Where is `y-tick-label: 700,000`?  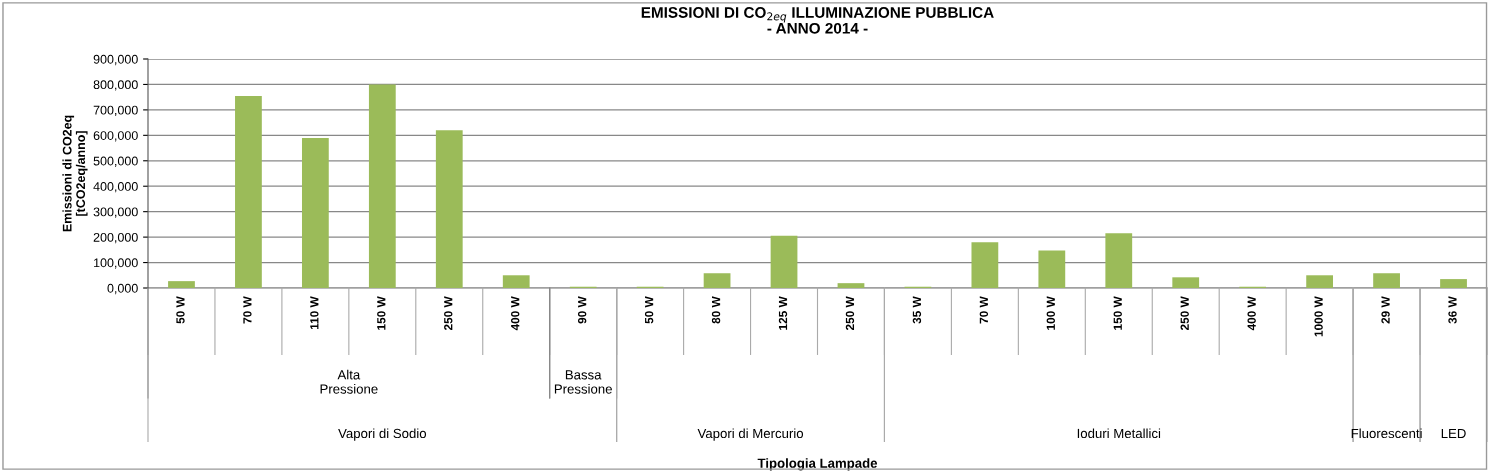 y-tick-label: 700,000 is located at coordinates (115, 111).